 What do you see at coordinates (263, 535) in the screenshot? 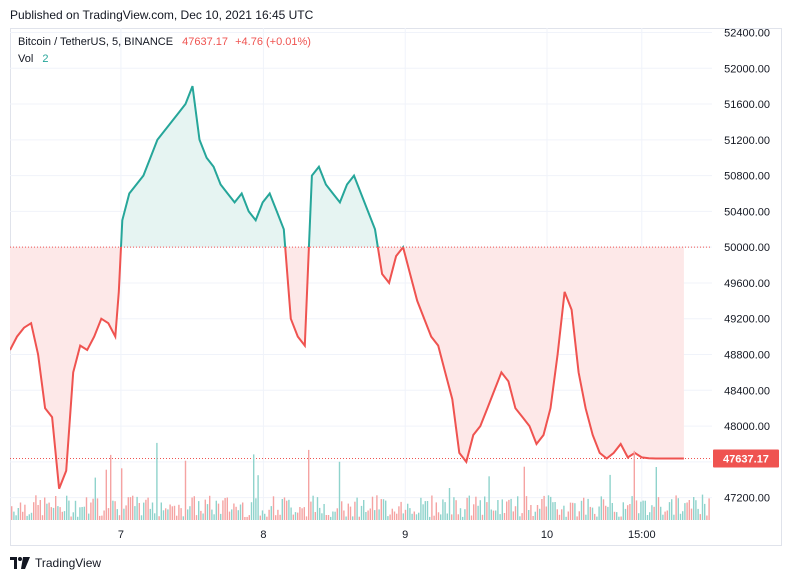
I see `x-tick-label: 8` at bounding box center [263, 535].